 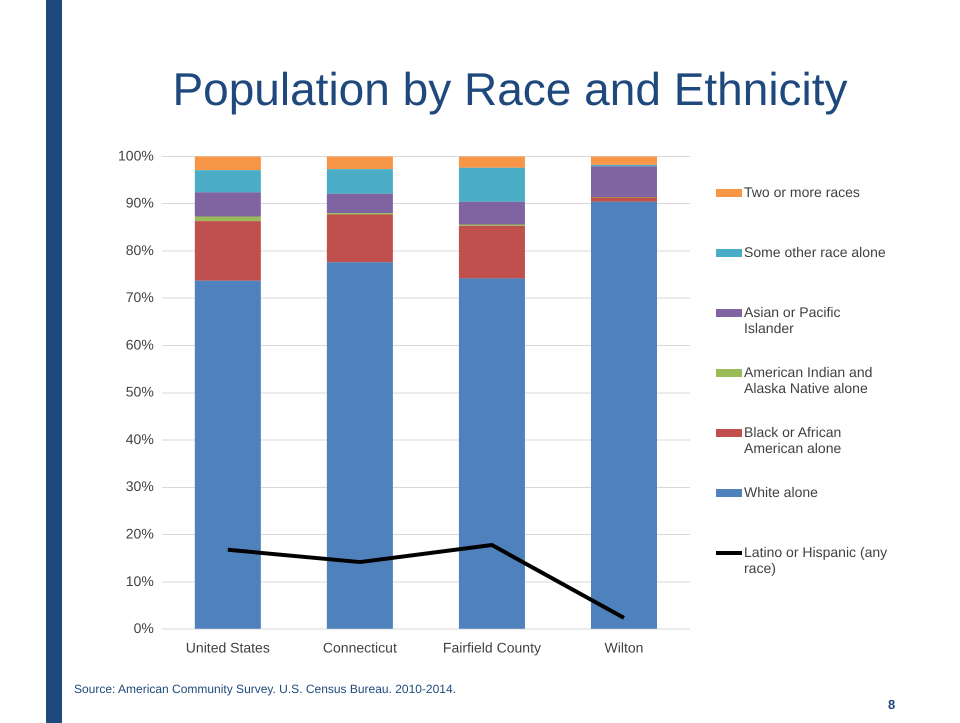 I want to click on x-tick-label: Connecticut, so click(x=359, y=647).